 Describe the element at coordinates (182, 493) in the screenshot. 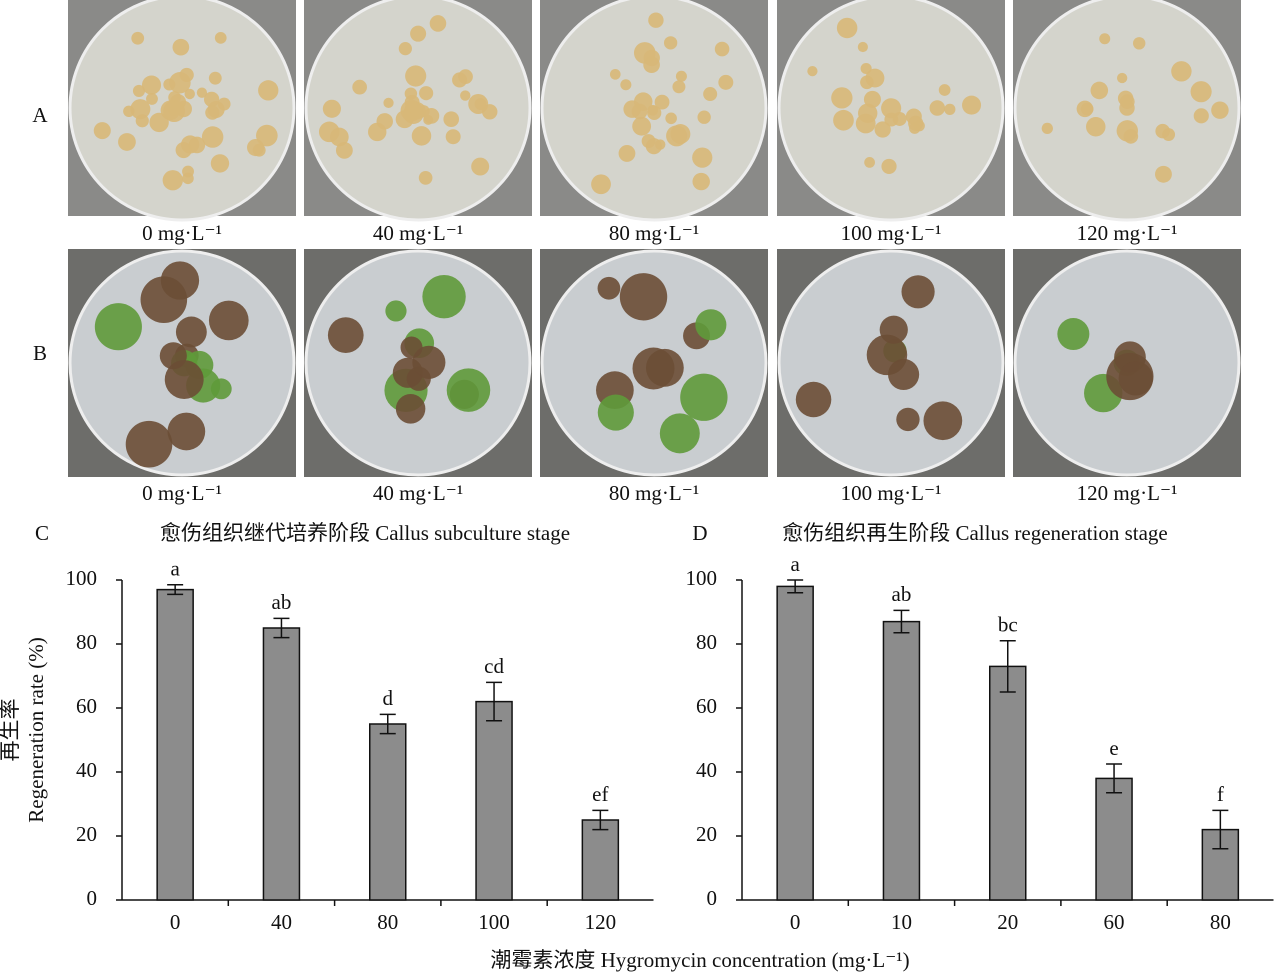

I see `photo-caption: 0 mg·L⁻¹` at that location.